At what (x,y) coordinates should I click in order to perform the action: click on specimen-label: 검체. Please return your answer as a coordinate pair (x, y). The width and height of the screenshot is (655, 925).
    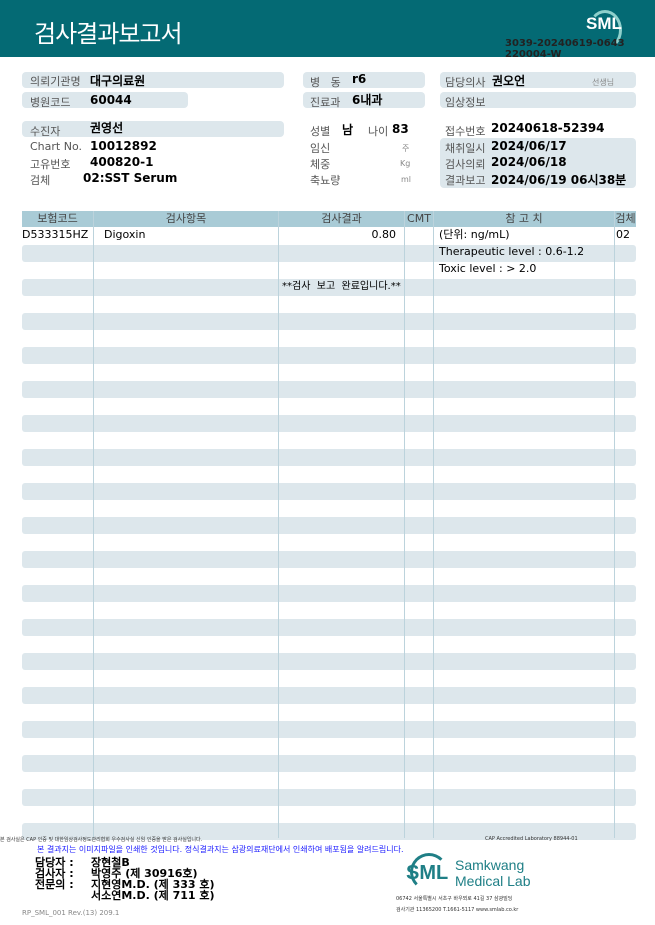
    Looking at the image, I should click on (40, 180).